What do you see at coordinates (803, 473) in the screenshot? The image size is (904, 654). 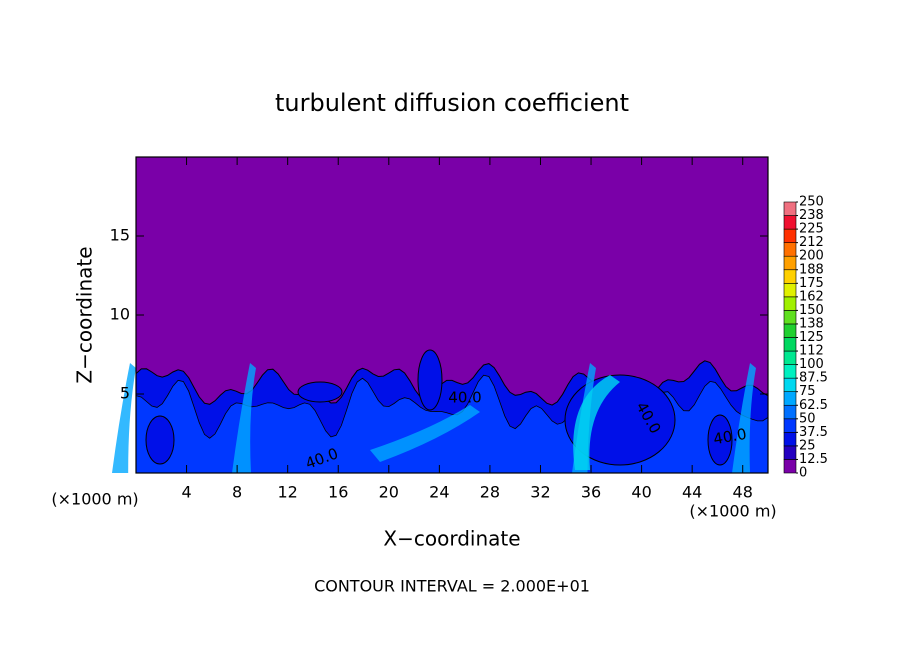 I see `colorbar-label: 0` at bounding box center [803, 473].